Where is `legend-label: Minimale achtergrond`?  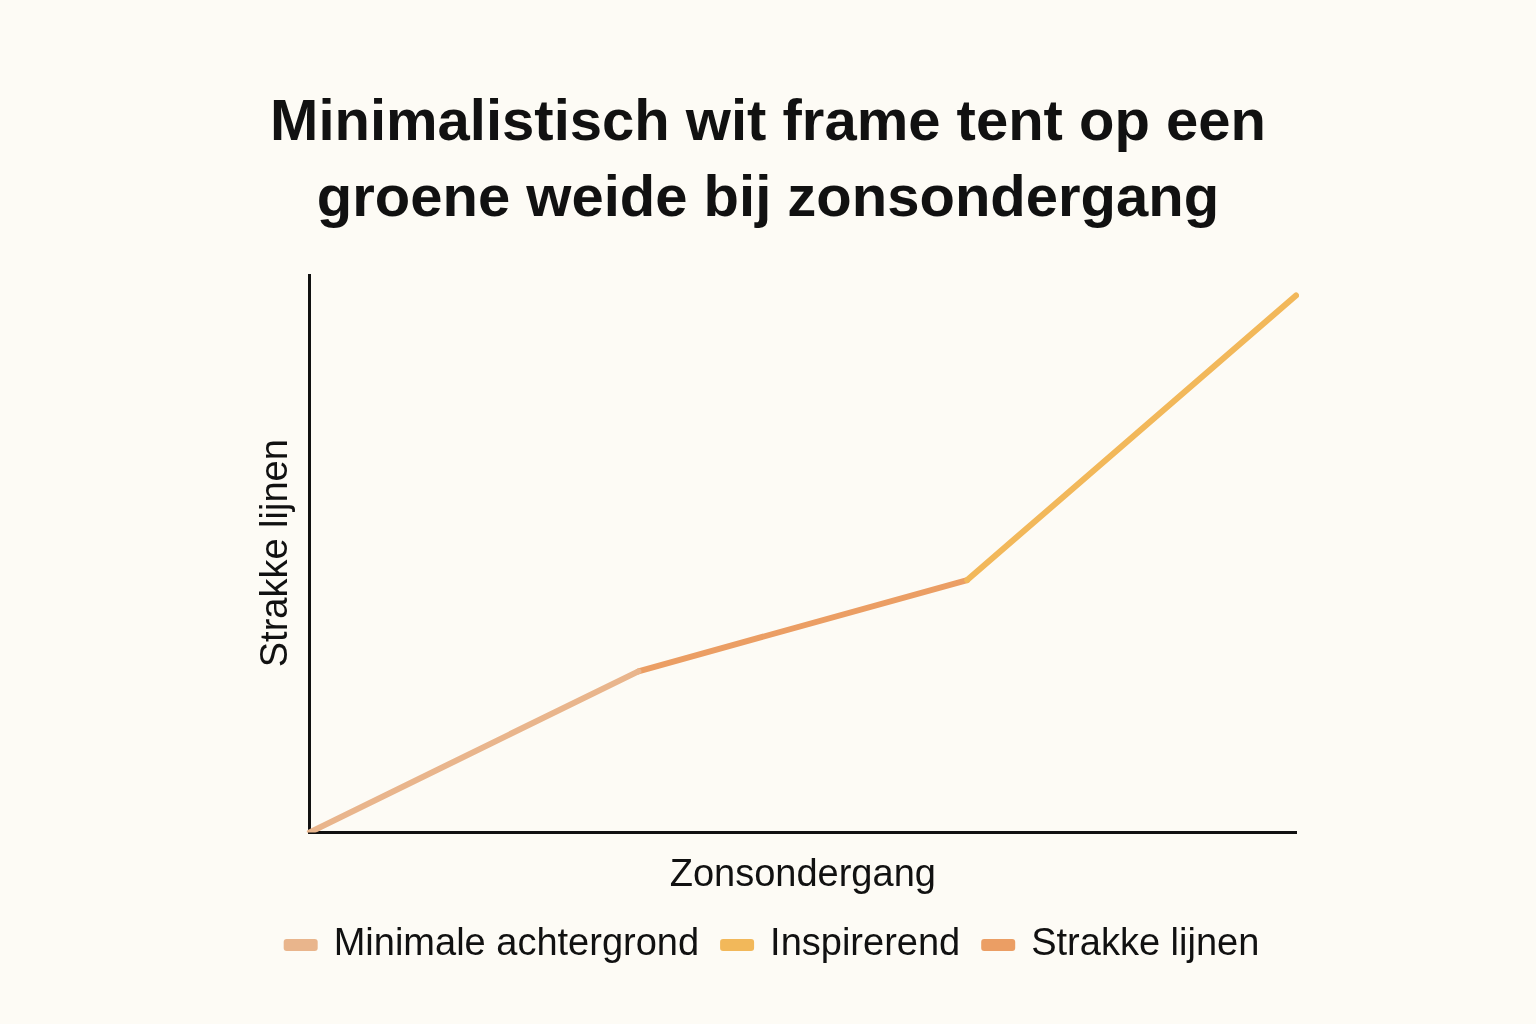
legend-label: Minimale achtergrond is located at coordinates (516, 942).